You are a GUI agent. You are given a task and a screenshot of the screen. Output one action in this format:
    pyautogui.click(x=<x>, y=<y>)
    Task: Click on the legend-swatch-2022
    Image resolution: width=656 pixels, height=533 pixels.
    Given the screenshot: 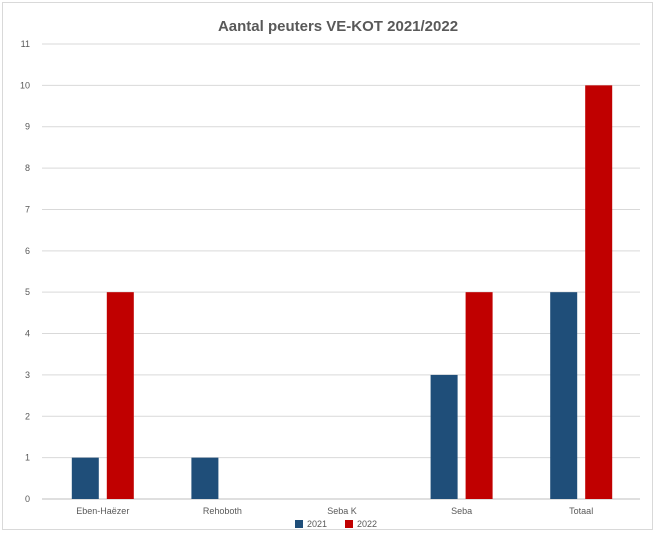 What is the action you would take?
    pyautogui.click(x=349, y=524)
    